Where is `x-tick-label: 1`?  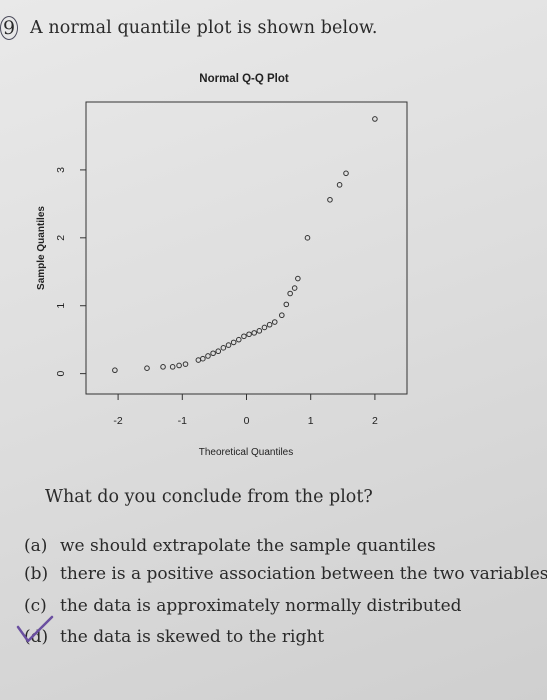 x-tick-label: 1 is located at coordinates (311, 421).